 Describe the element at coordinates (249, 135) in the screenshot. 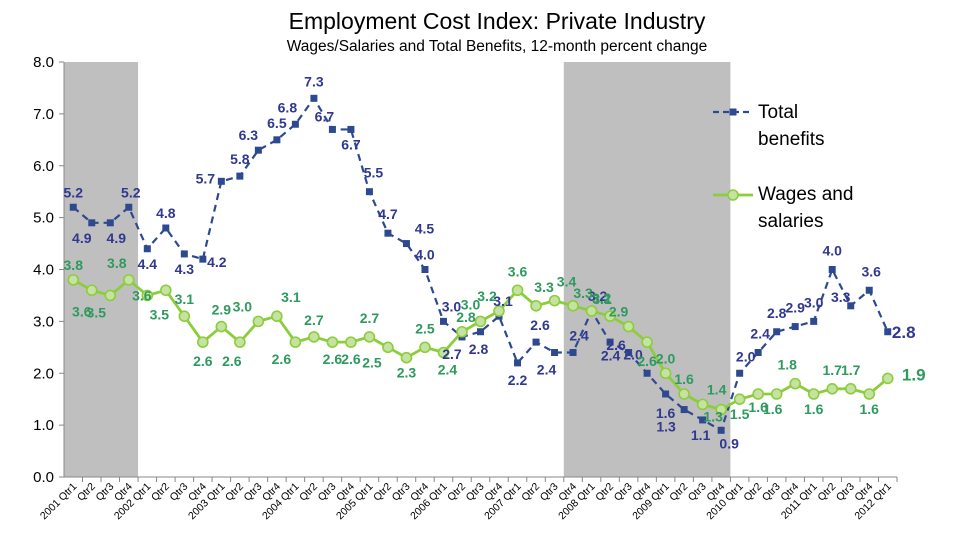

I see `data-label: 6.3` at that location.